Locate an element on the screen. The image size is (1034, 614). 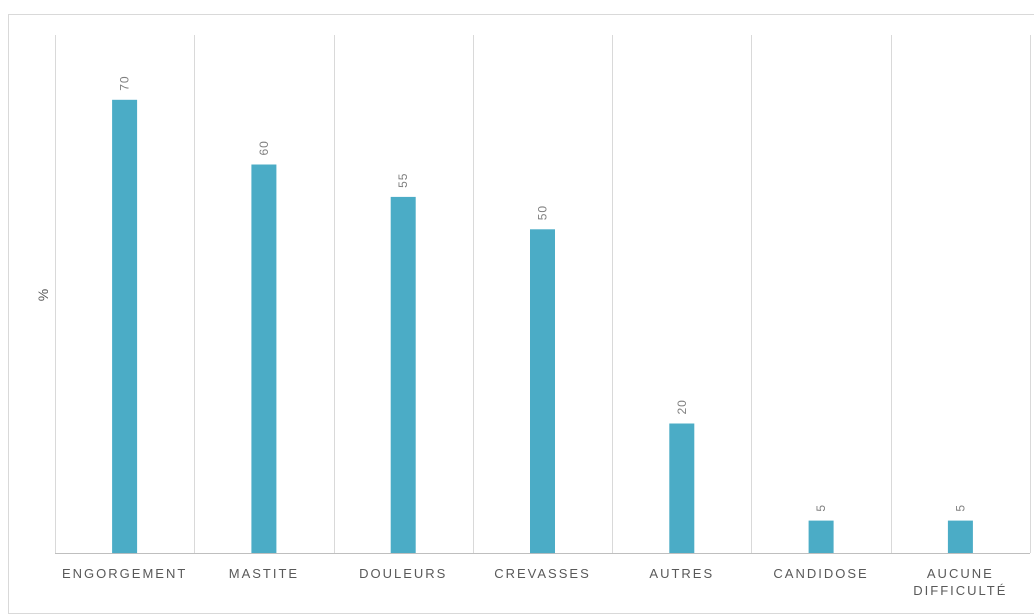
x-tick-label: DOULEURS is located at coordinates (403, 573).